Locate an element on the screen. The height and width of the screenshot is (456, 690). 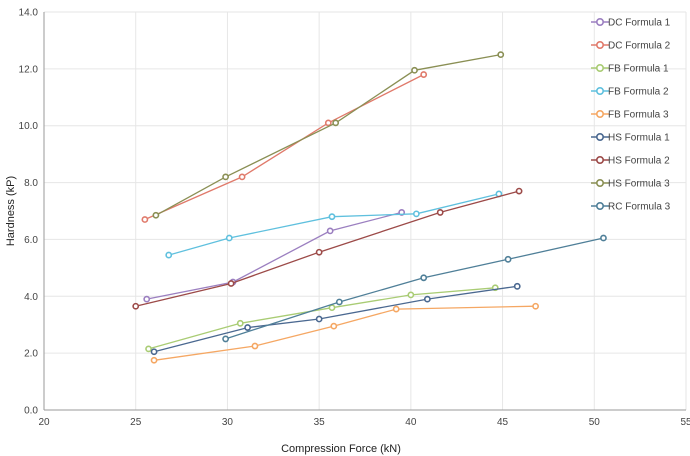
legend-item-dc-formula-2: DC Formula 2 is located at coordinates (631, 46).